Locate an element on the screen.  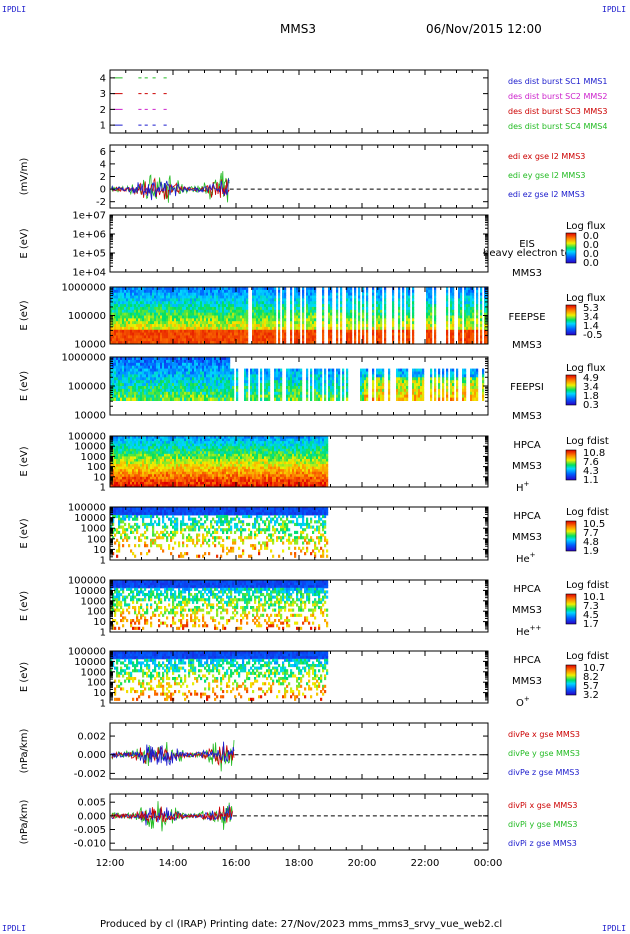
y-tick-label: -2 is located at coordinates (101, 202).